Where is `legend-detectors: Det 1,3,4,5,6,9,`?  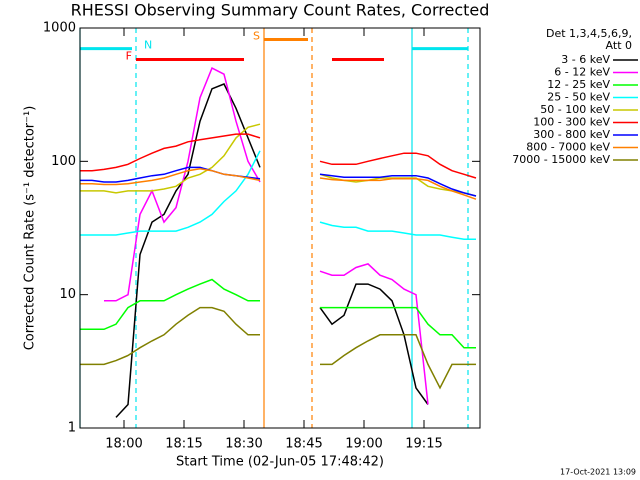 legend-detectors: Det 1,3,4,5,6,9, is located at coordinates (589, 33).